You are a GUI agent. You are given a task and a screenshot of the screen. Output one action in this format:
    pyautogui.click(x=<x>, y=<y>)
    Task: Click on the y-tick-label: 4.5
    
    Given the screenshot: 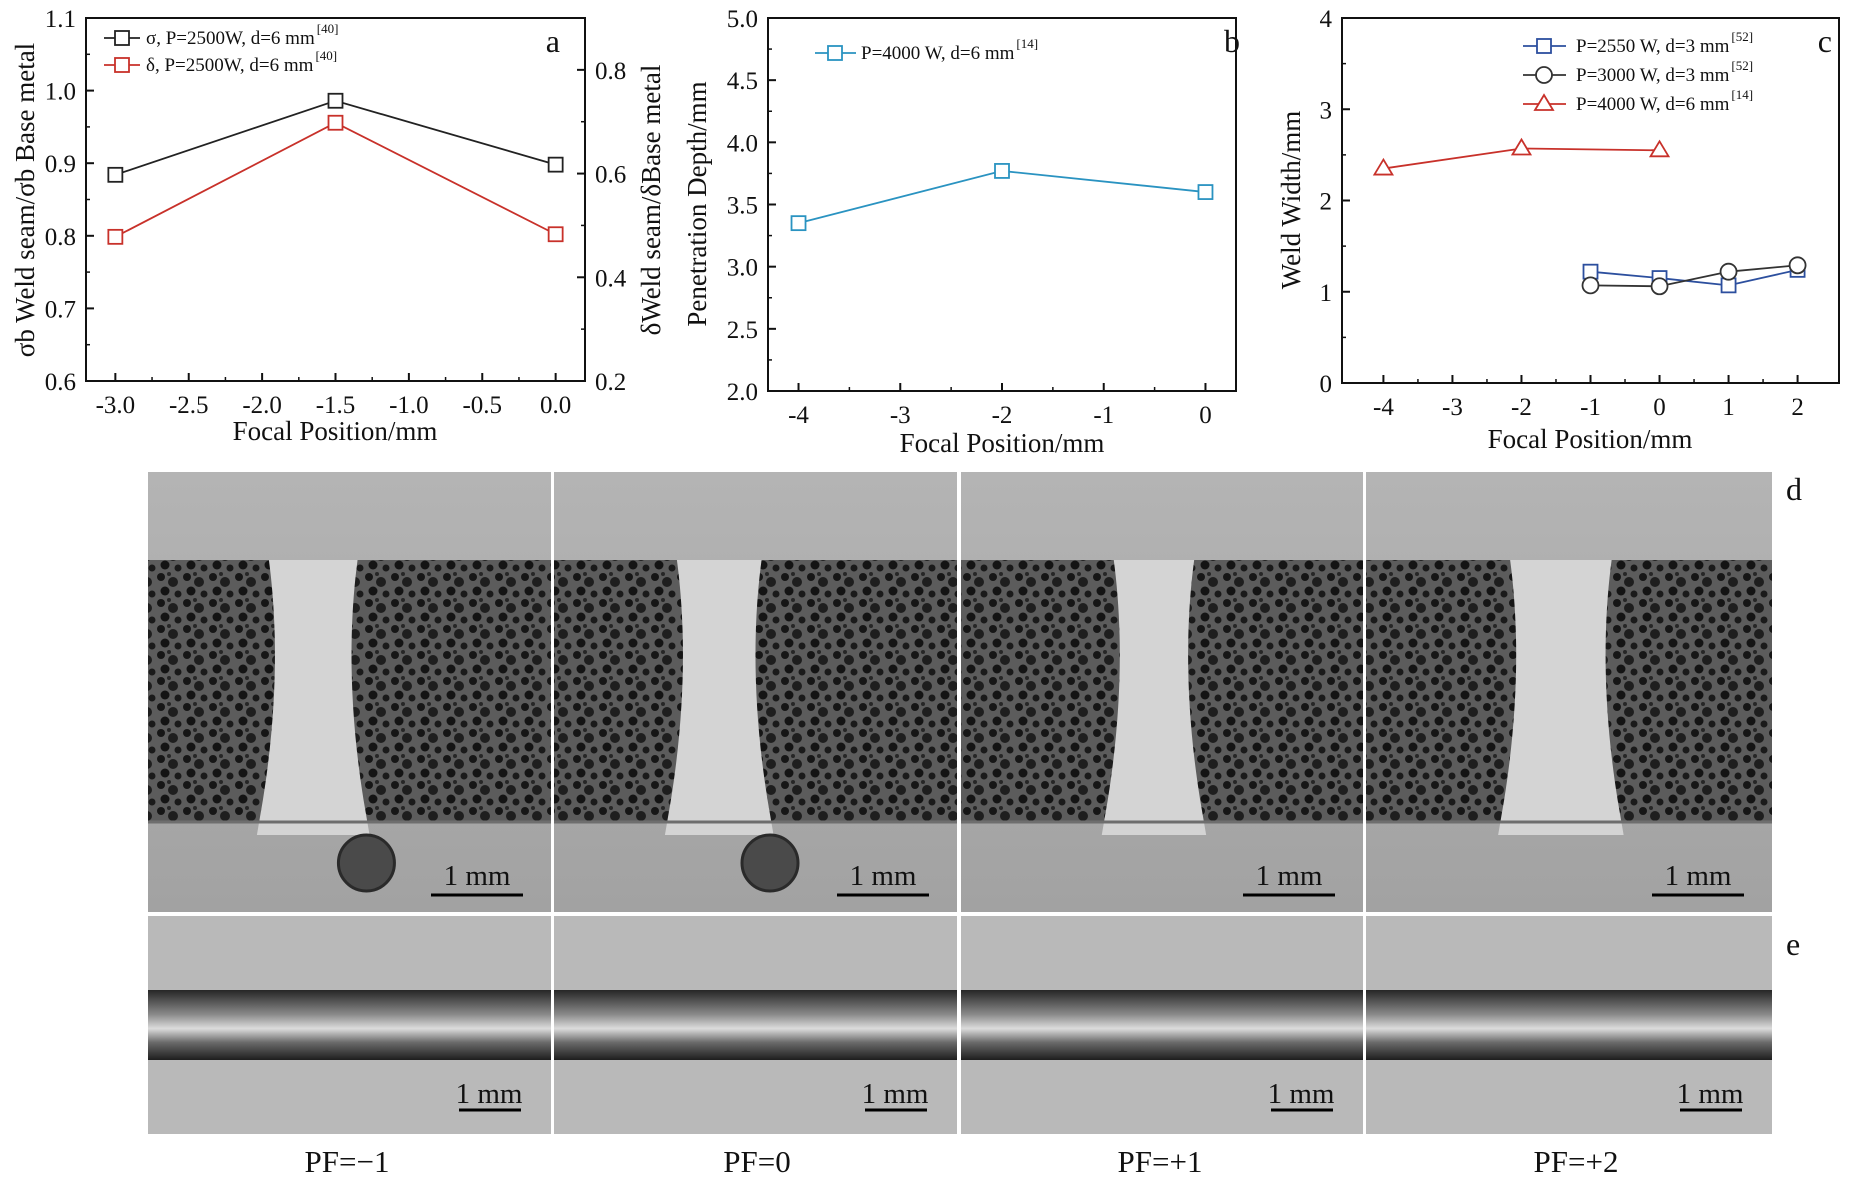 What is the action you would take?
    pyautogui.click(x=742, y=81)
    